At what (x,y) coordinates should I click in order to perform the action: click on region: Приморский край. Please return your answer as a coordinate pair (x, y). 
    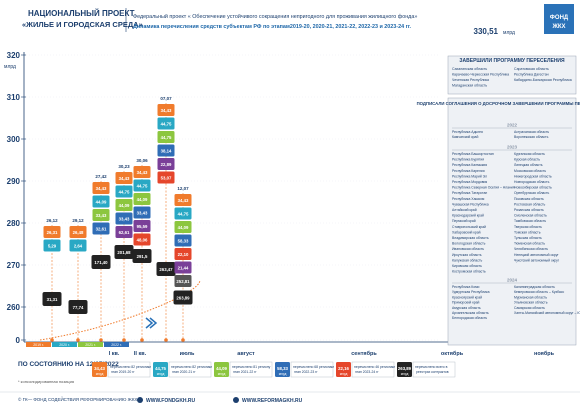
    Looking at the image, I should click on (465, 303).